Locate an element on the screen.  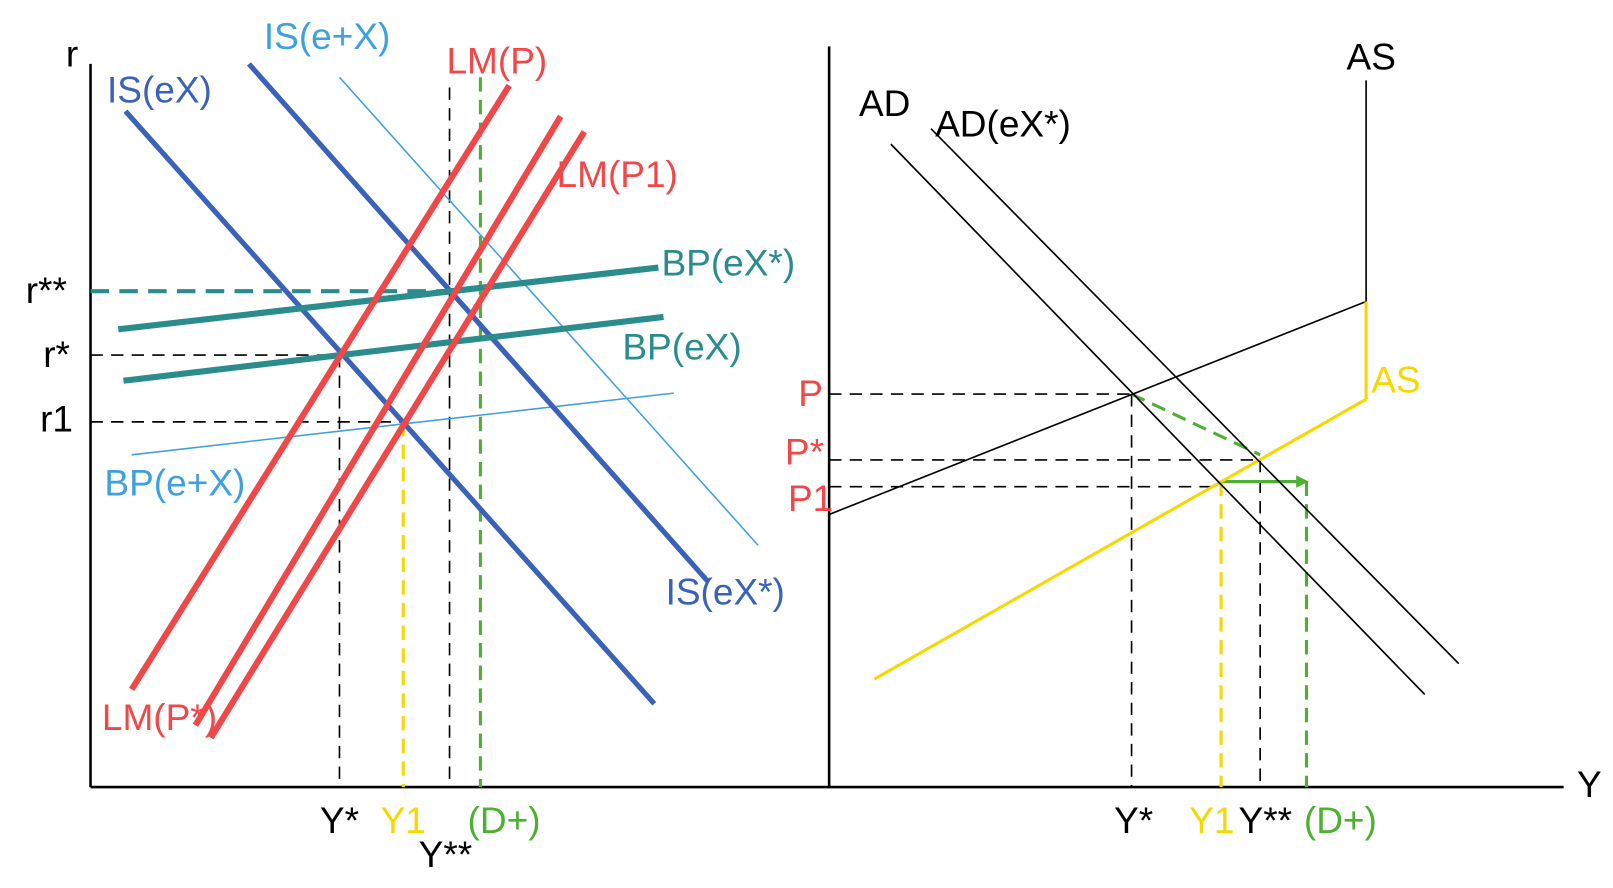
axis-label: Y is located at coordinates (1589, 784).